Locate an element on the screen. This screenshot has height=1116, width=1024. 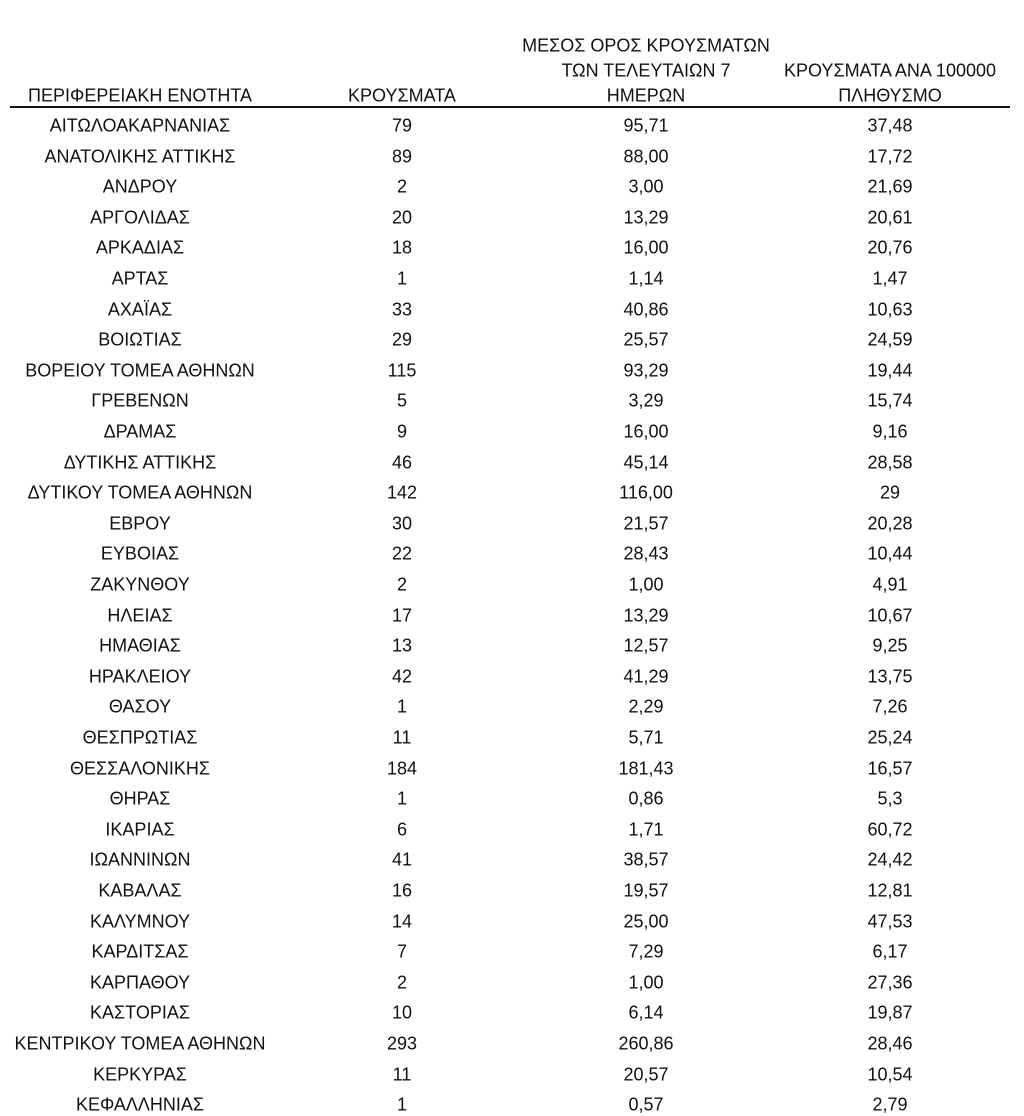
value-cell: 14 is located at coordinates (402, 921).